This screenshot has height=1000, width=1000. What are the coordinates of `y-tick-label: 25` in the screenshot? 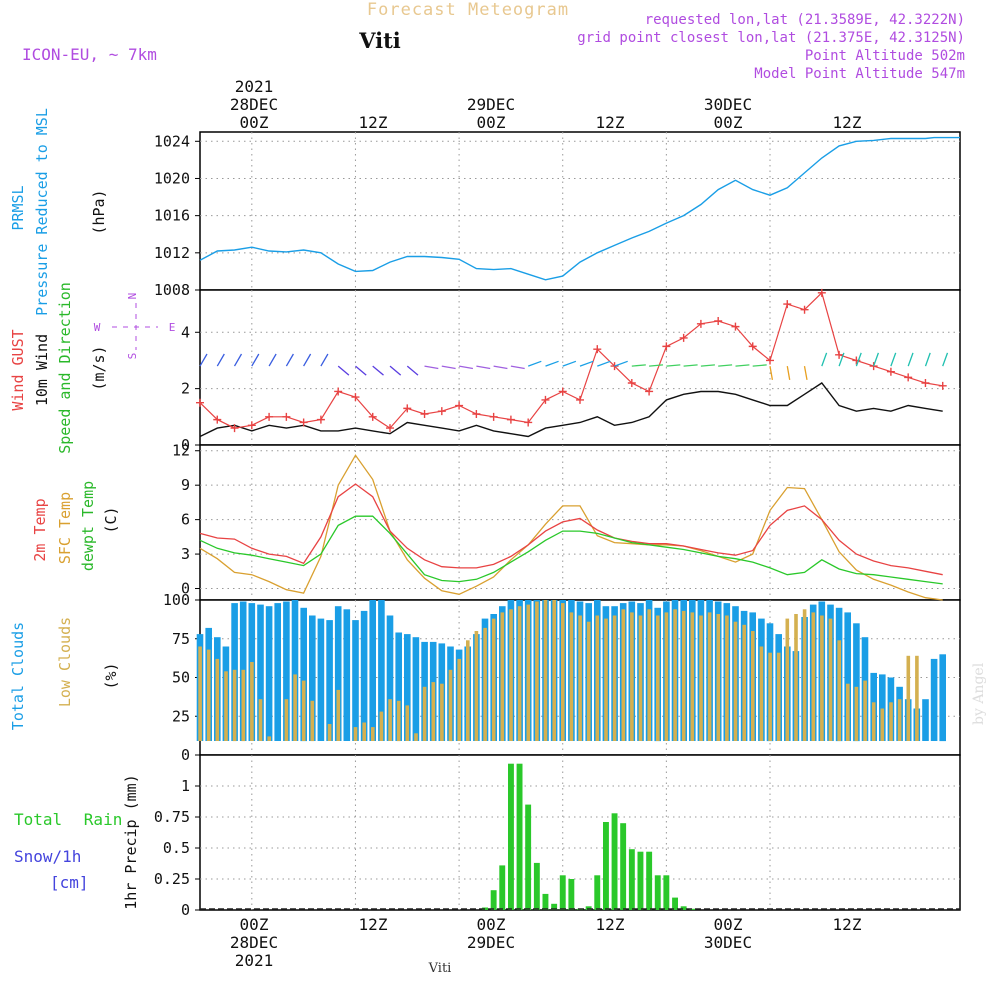 It's located at (181, 716).